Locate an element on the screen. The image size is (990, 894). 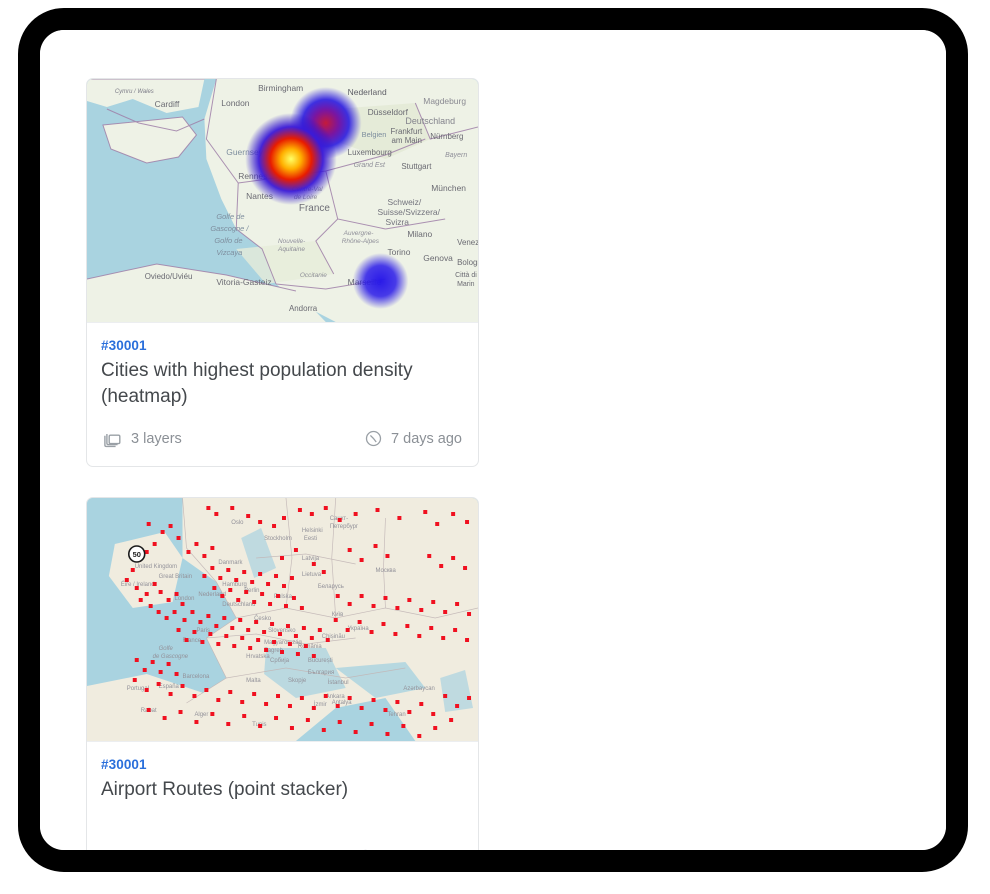
svg-text: Magyarország is located at coordinates (283, 643).